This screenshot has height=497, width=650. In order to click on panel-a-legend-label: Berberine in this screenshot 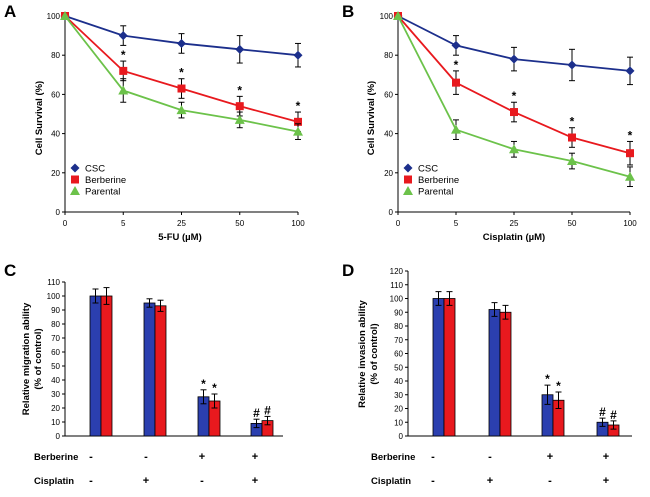, I will do `click(105, 180)`.